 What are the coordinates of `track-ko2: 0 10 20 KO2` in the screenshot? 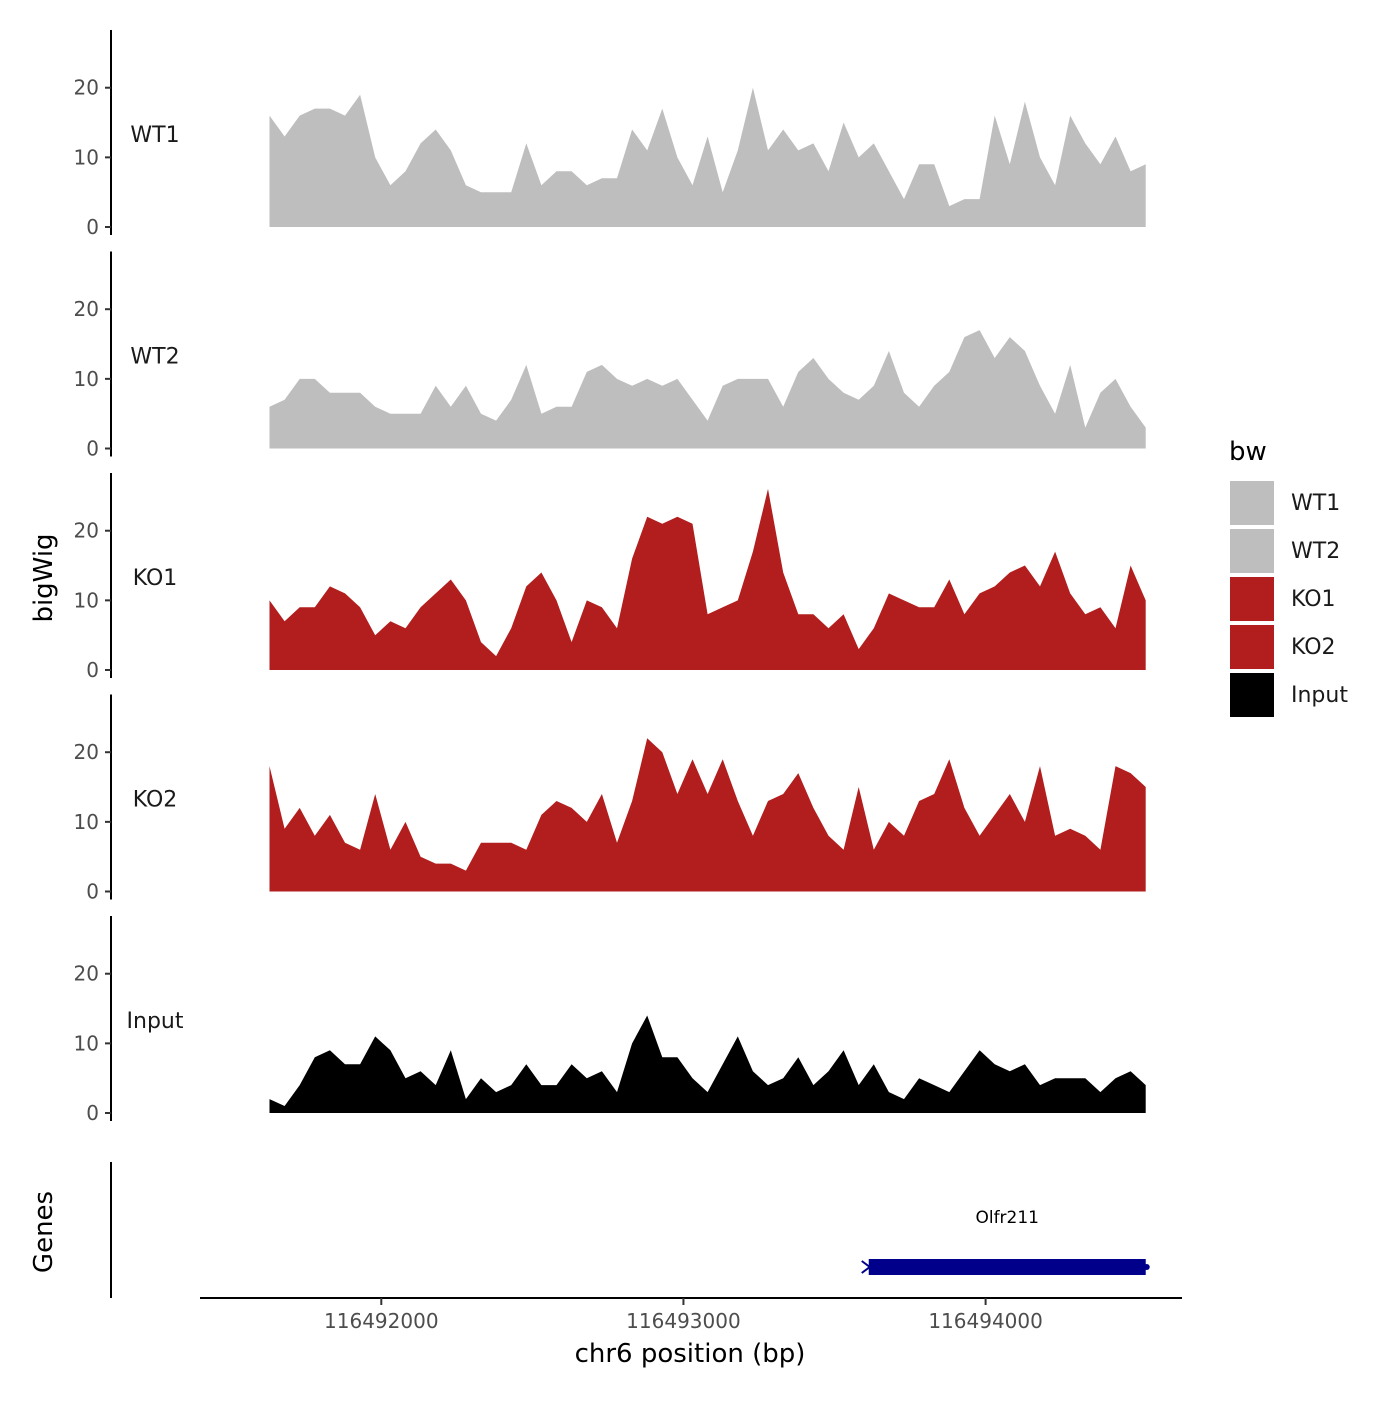 It's located at (610, 799).